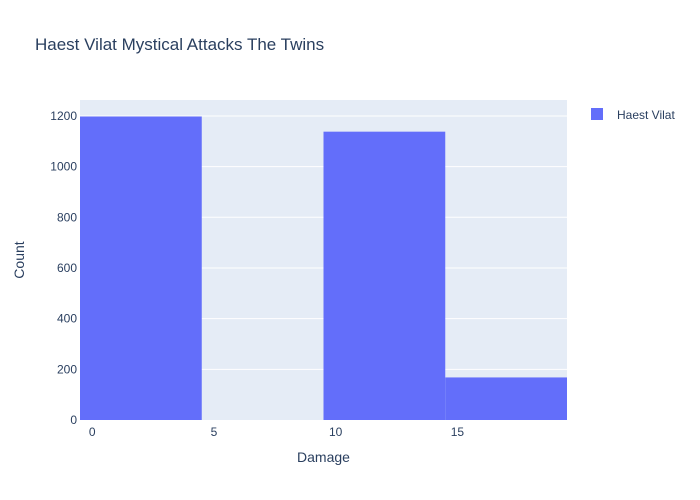 The image size is (700, 500). What do you see at coordinates (63, 167) in the screenshot?
I see `y-tick-label: 1000` at bounding box center [63, 167].